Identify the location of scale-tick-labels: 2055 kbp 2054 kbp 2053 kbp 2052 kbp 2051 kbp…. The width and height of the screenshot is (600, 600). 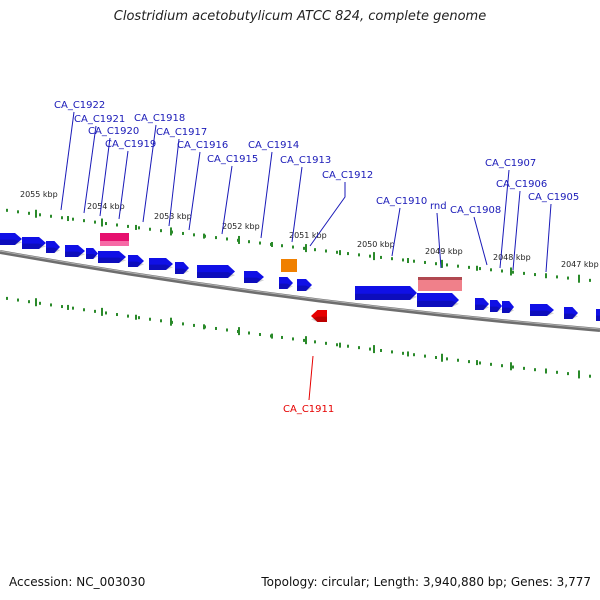
(309, 229).